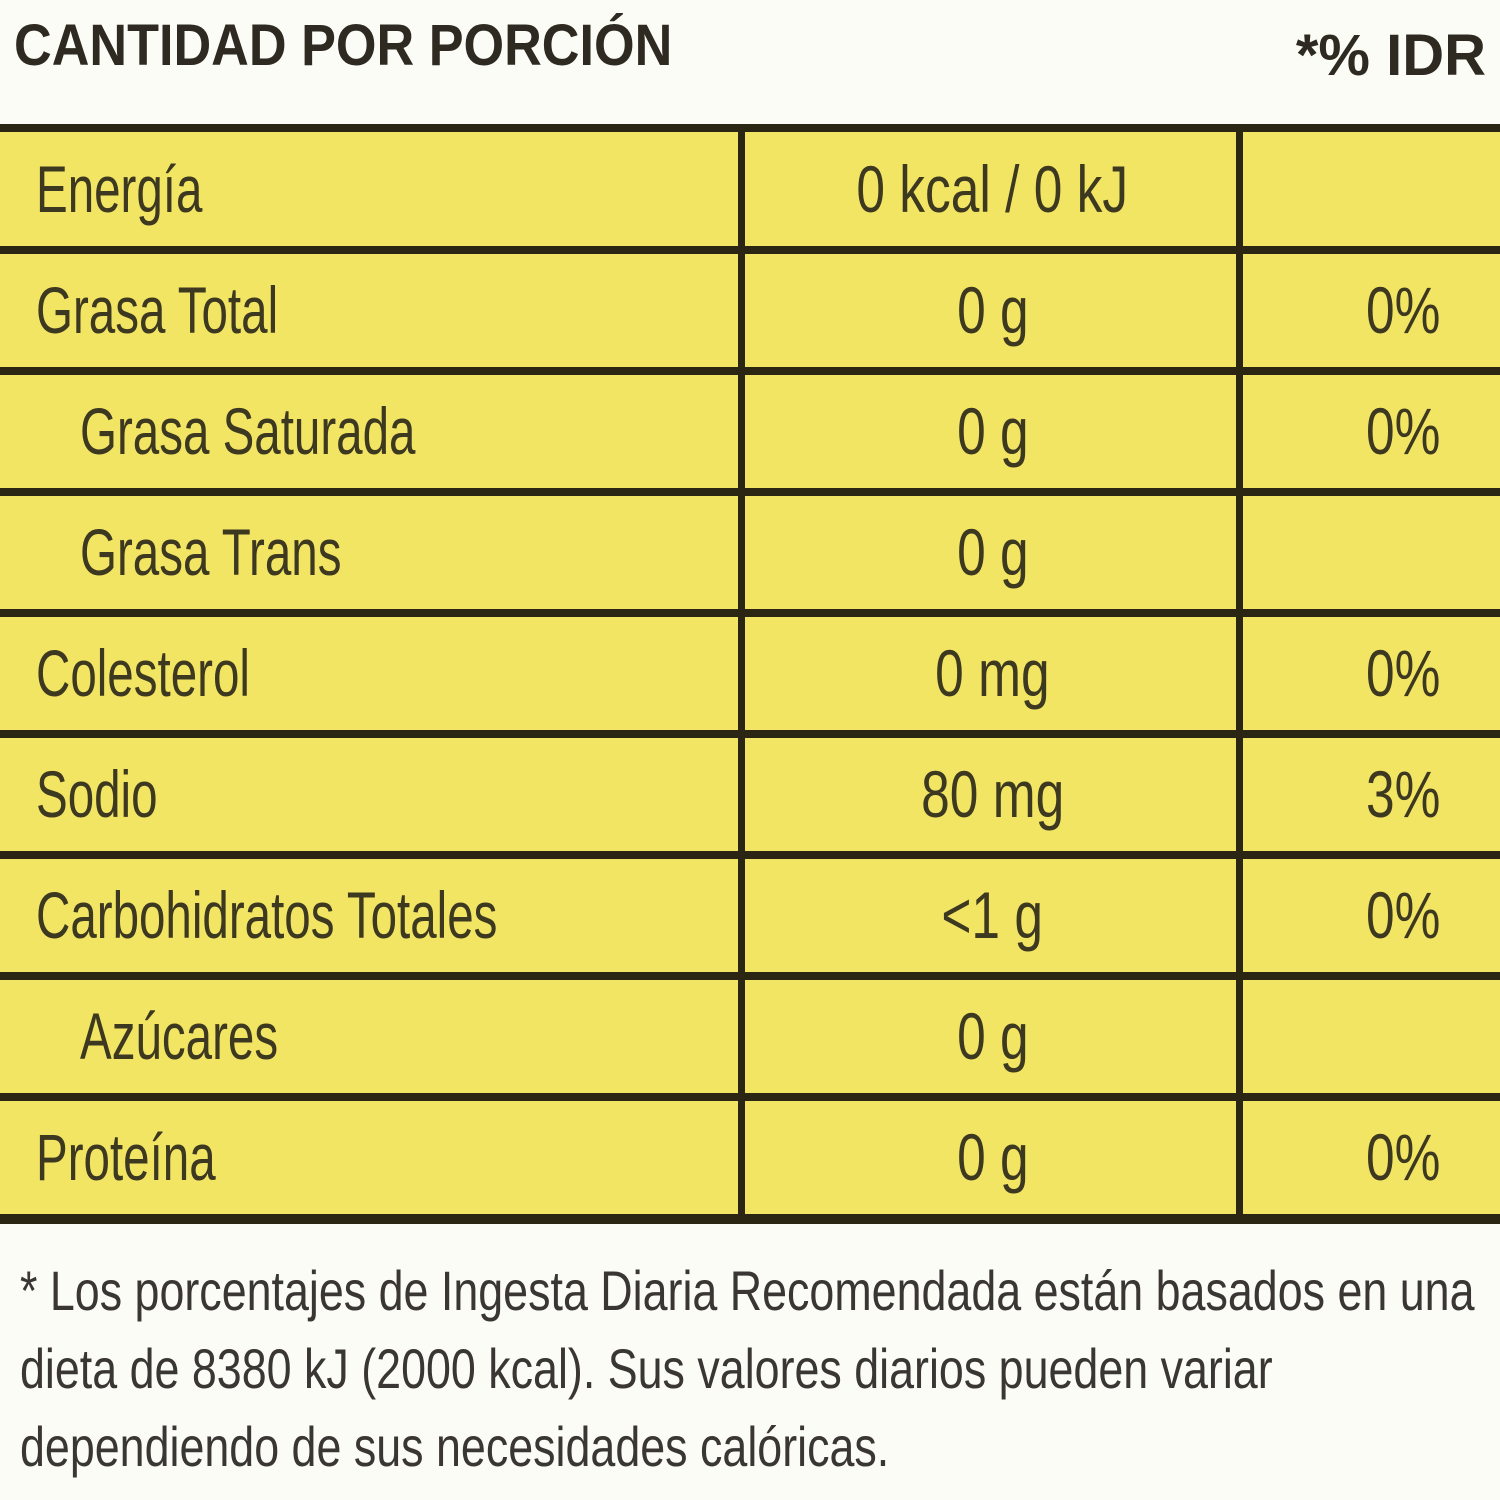 This screenshot has width=1500, height=1500. What do you see at coordinates (179, 1036) in the screenshot?
I see `nutrient-label: Azúcares` at bounding box center [179, 1036].